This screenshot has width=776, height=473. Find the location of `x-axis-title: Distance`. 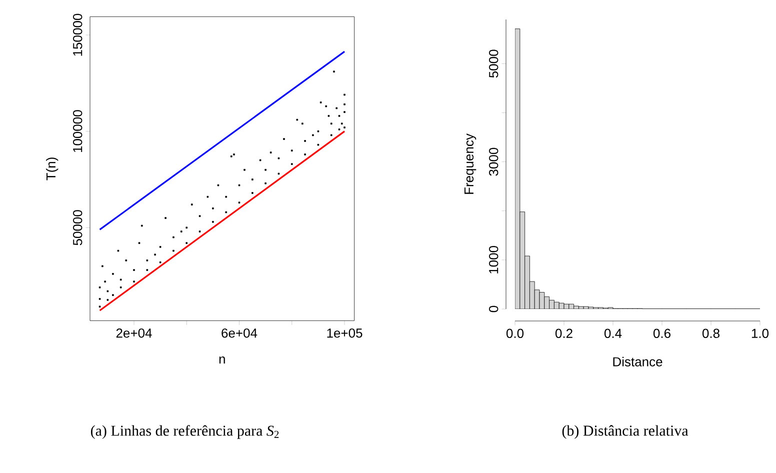

x-axis-title: Distance is located at coordinates (637, 361).